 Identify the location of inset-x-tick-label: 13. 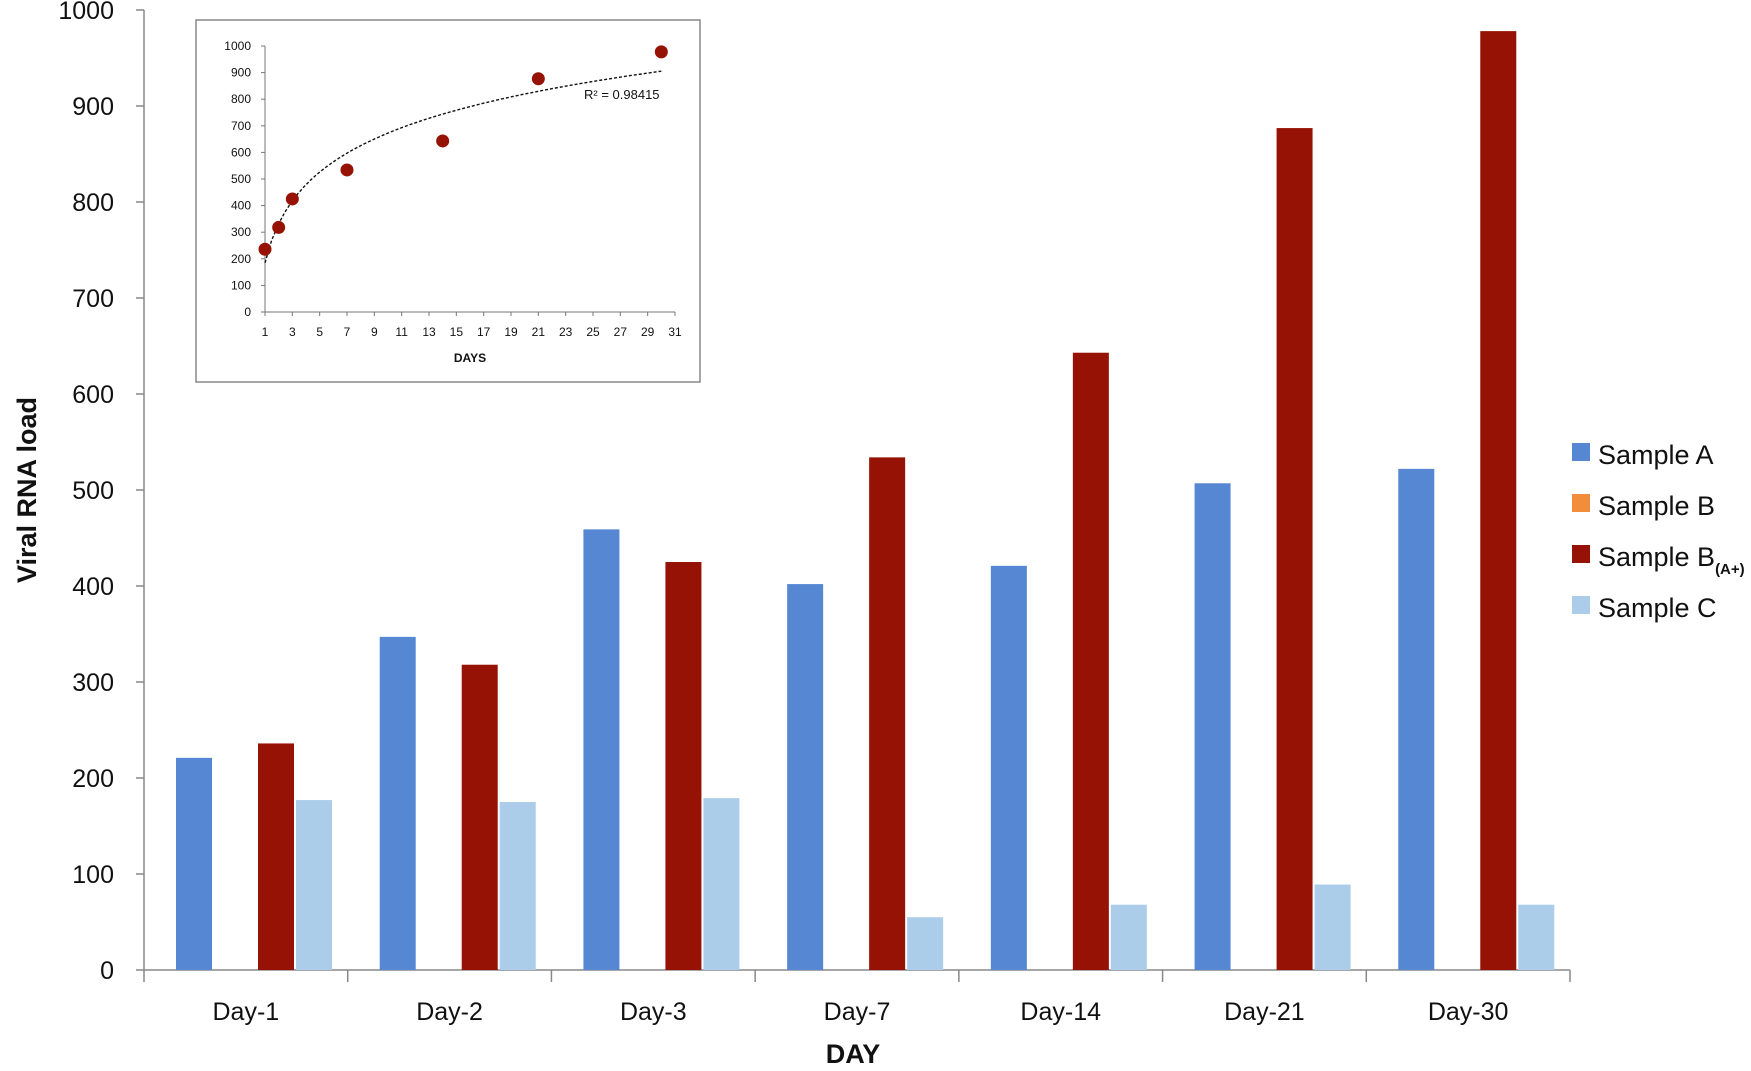
(429, 332).